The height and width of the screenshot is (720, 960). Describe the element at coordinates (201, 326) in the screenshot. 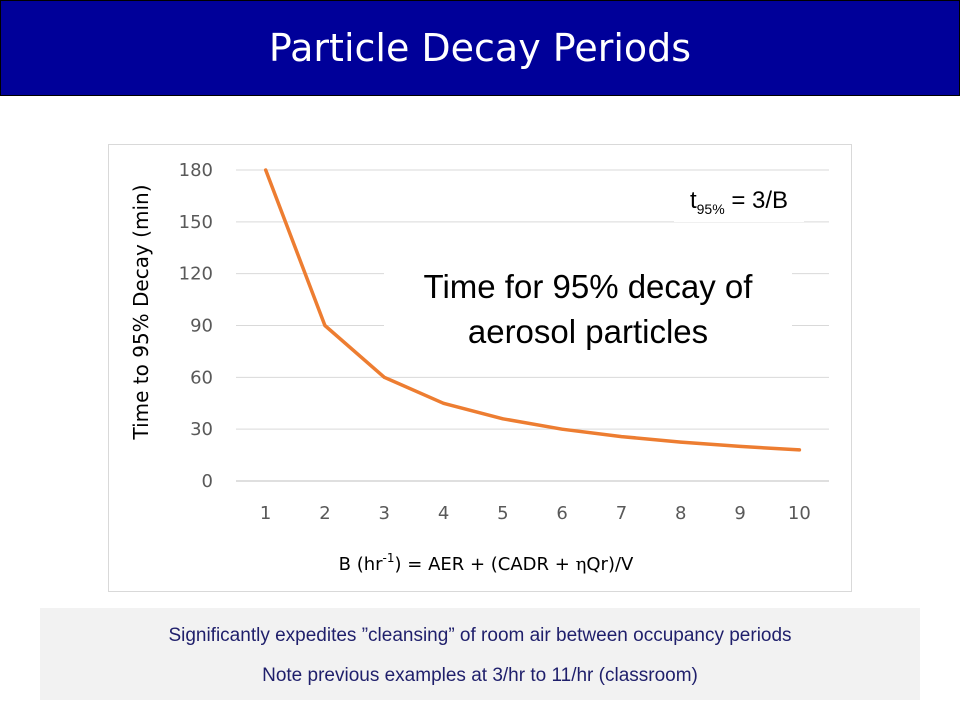

I see `y-tick-label: 90` at that location.